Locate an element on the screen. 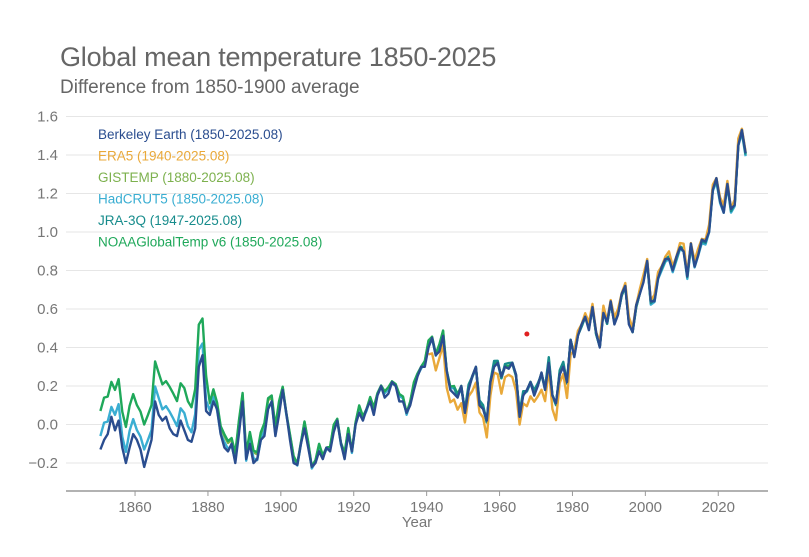 The image size is (809, 557). x-axis-label: Year is located at coordinates (417, 522).